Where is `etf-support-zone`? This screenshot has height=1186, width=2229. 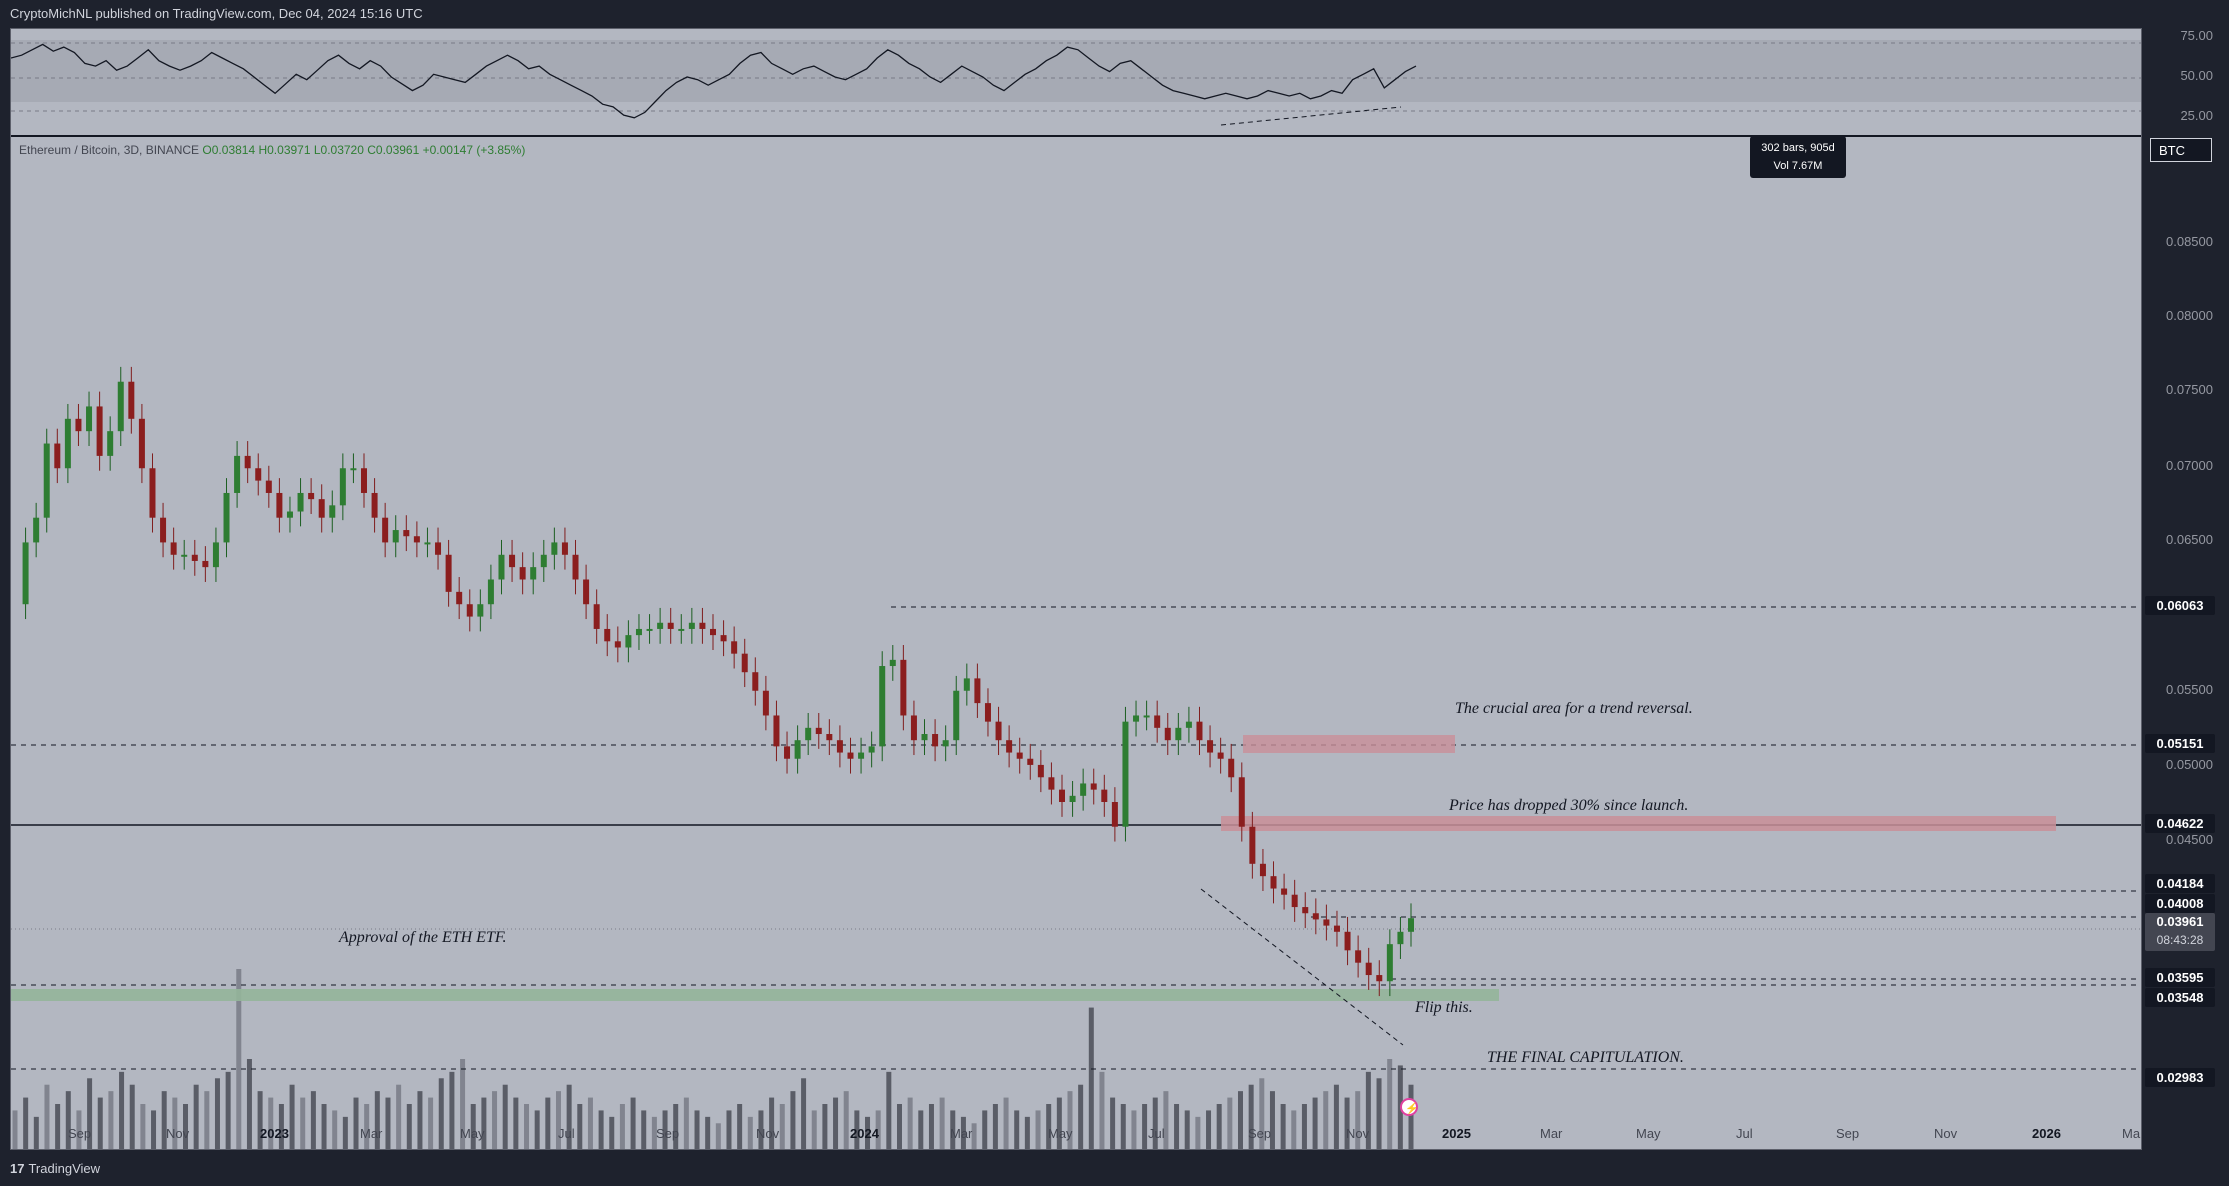
etf-support-zone is located at coordinates (755, 995).